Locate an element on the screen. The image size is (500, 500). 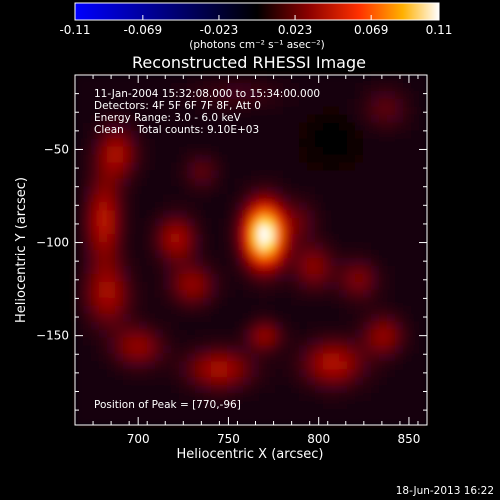
x-tick-label: 850 is located at coordinates (408, 439).